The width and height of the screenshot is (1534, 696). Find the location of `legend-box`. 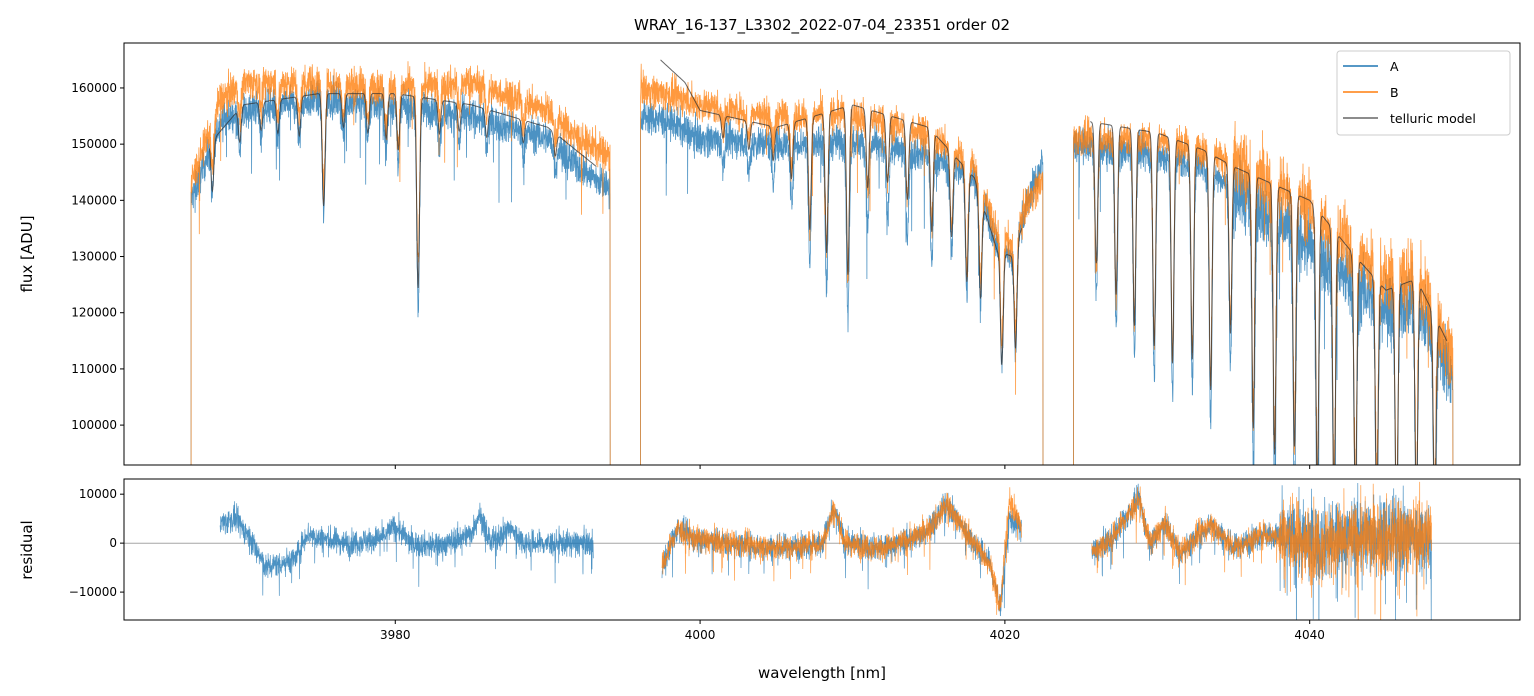

legend-box is located at coordinates (1423, 93).